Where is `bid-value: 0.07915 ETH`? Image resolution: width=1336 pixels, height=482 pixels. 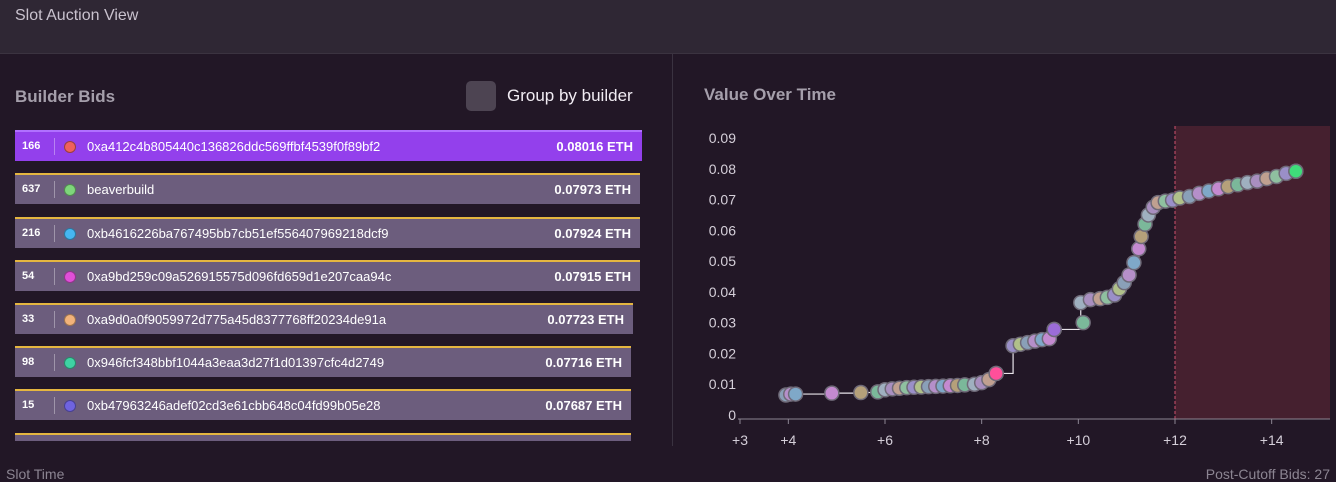
bid-value: 0.07915 ETH is located at coordinates (592, 276).